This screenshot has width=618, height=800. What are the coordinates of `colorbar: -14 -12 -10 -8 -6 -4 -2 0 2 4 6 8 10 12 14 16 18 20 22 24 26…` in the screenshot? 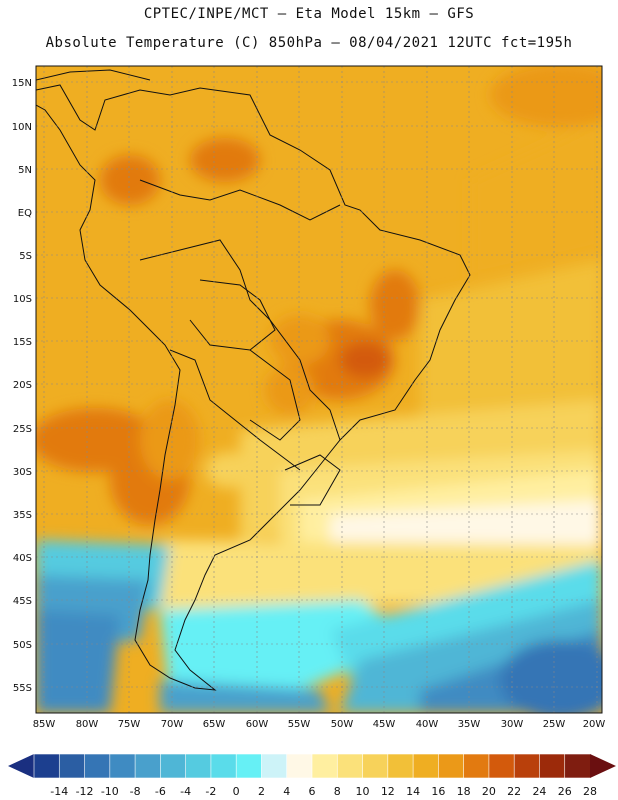 It's located at (312, 775).